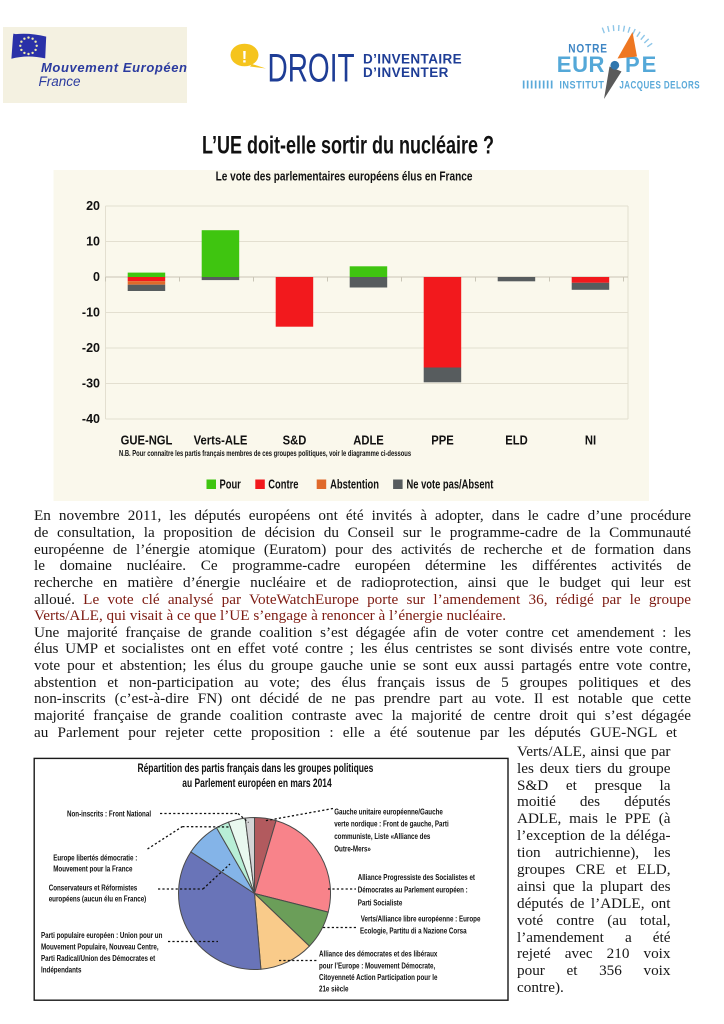 The image size is (724, 1024). What do you see at coordinates (101, 936) in the screenshot?
I see `svg-text:Parti populaire européen : Uni: Parti populaire européen : Union pour un` at bounding box center [101, 936].